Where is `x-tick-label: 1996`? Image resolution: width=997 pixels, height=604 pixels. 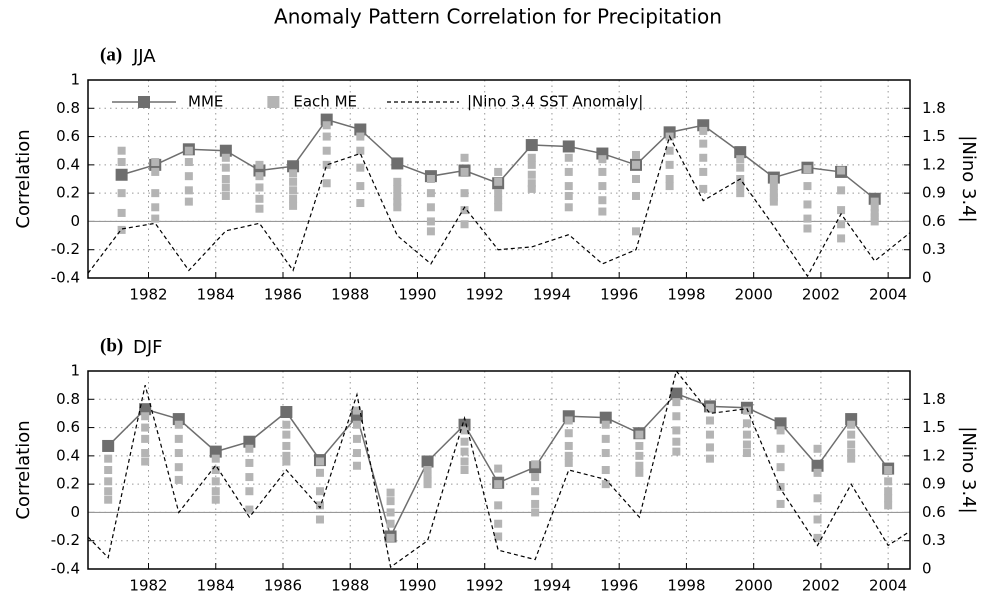 x-tick-label: 1996 is located at coordinates (619, 295).